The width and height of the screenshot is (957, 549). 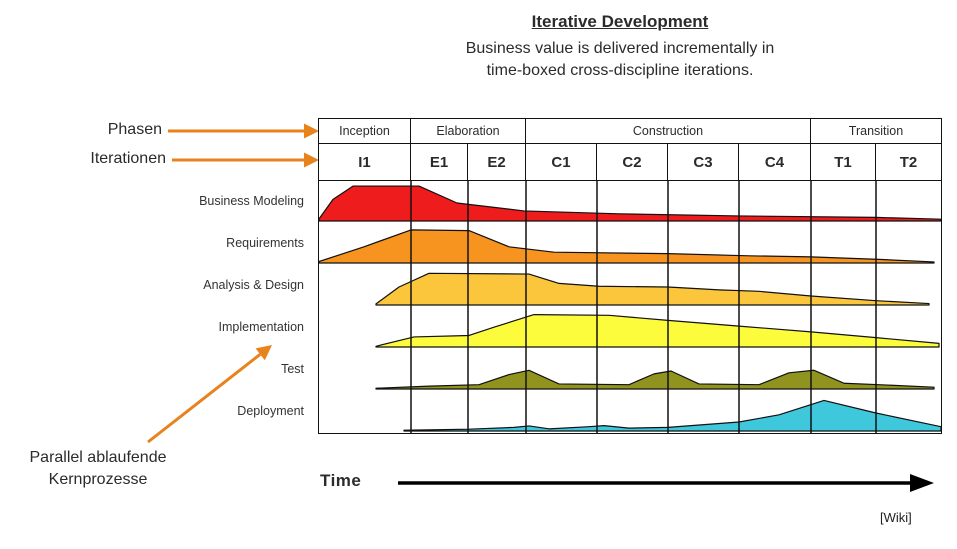 What do you see at coordinates (468, 131) in the screenshot?
I see `phase-cell-elaboration: Elaboration` at bounding box center [468, 131].